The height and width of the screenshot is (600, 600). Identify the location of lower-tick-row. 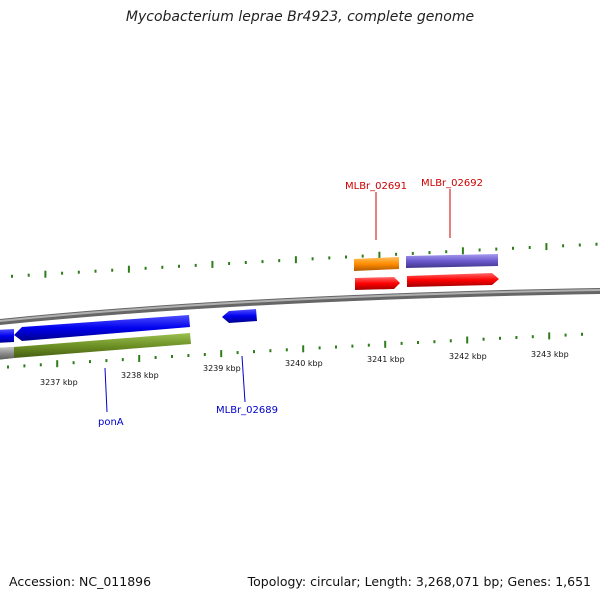
(295, 350).